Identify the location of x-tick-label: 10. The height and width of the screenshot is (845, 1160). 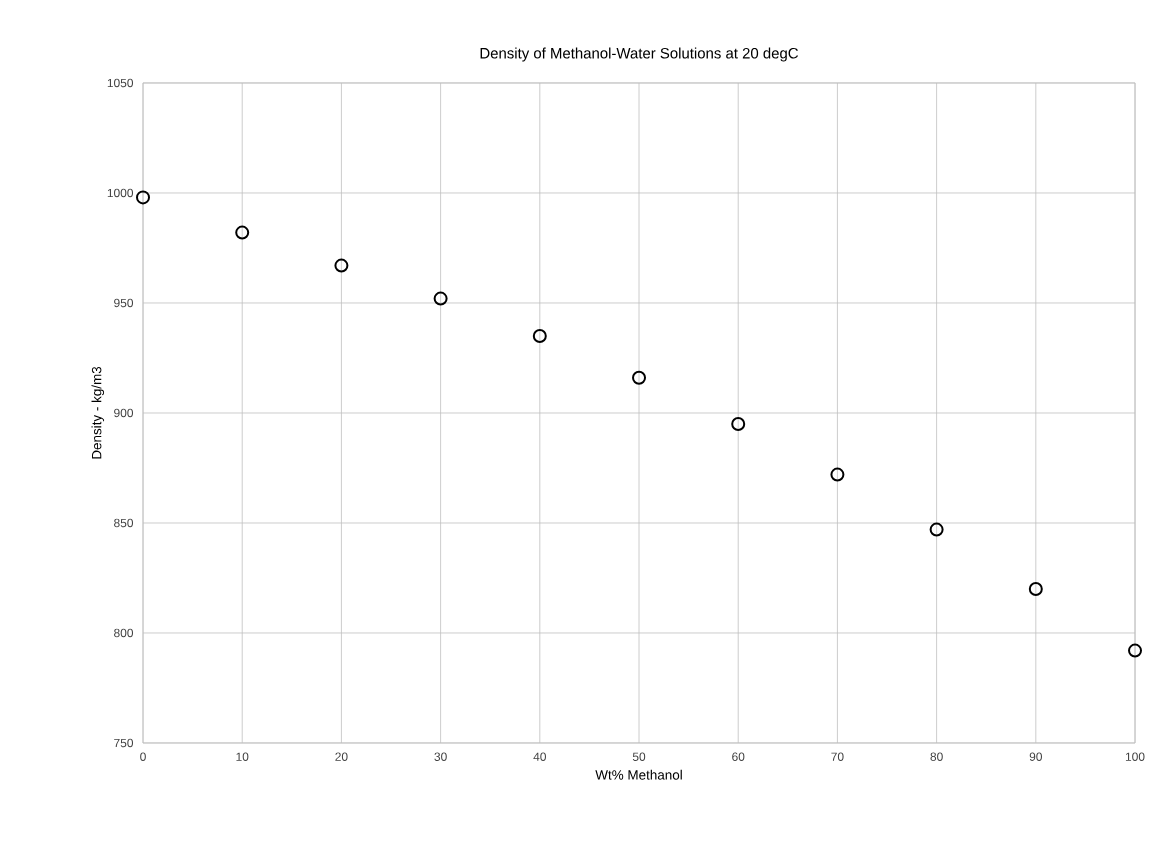
(242, 756).